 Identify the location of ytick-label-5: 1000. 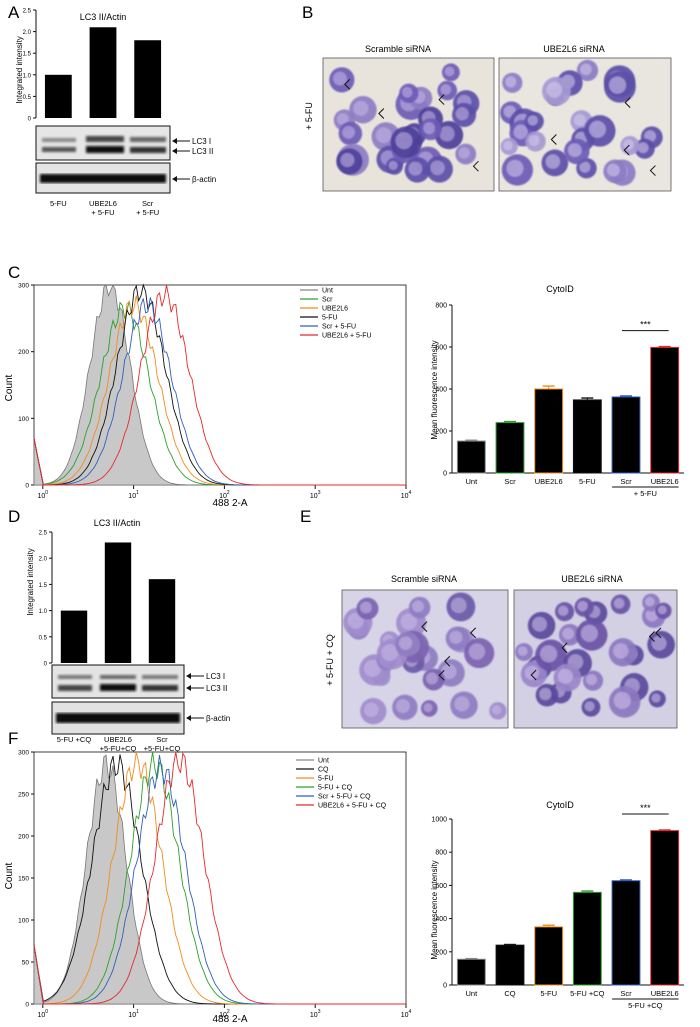
(439, 820).